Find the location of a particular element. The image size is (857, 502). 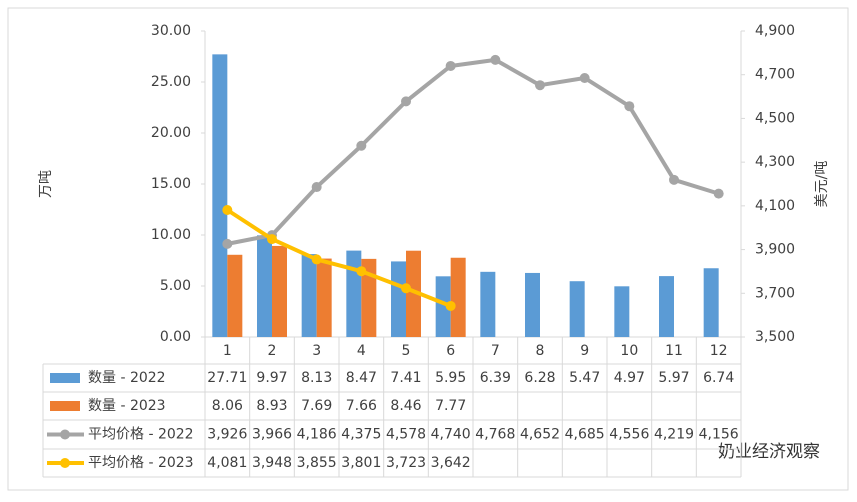

y2-tick-label: 4,500 is located at coordinates (775, 118).